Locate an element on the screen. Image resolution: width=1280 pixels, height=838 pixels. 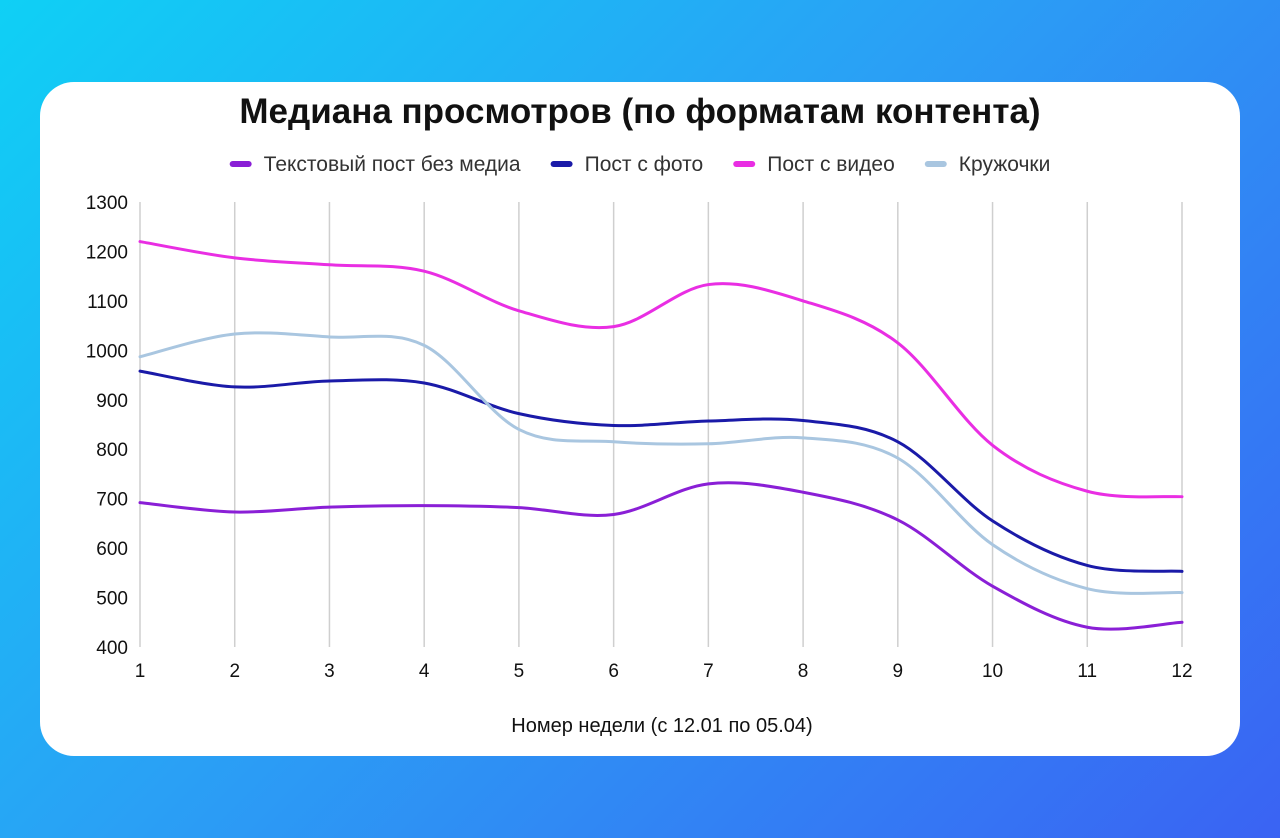
x-axis: 1 2 3 4 5 6 7 8 9 10 11 12 is located at coordinates (664, 671).